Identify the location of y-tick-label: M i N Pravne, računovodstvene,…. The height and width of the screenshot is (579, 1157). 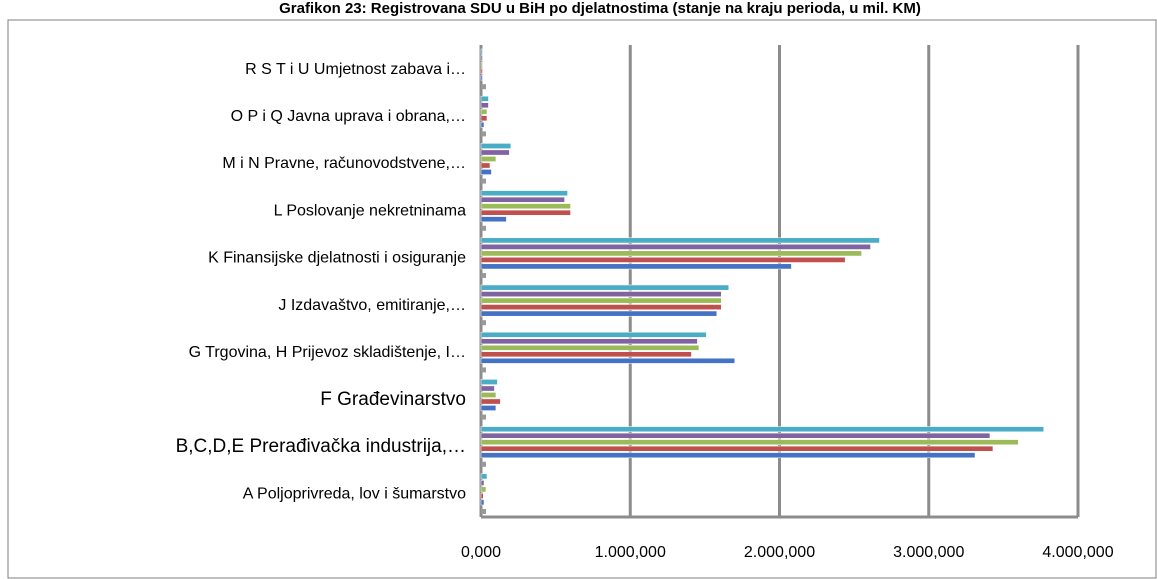
(344, 163).